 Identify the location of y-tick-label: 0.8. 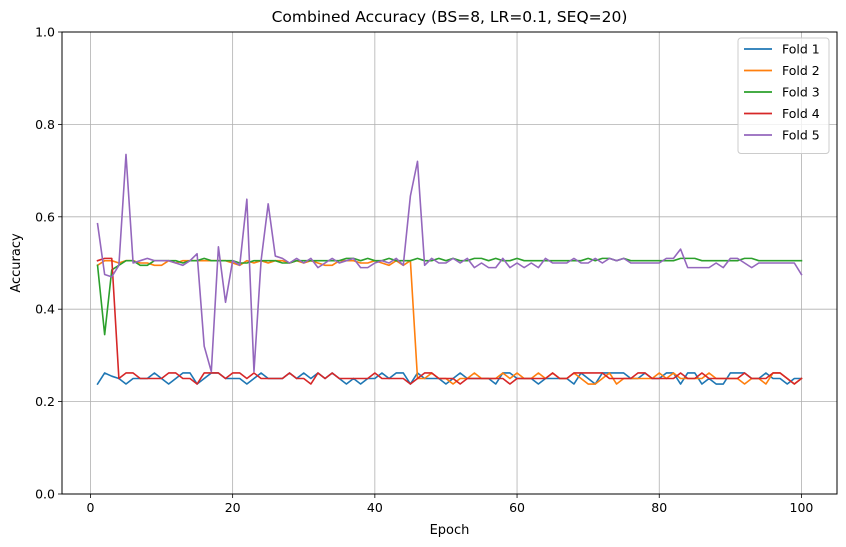
(45, 124).